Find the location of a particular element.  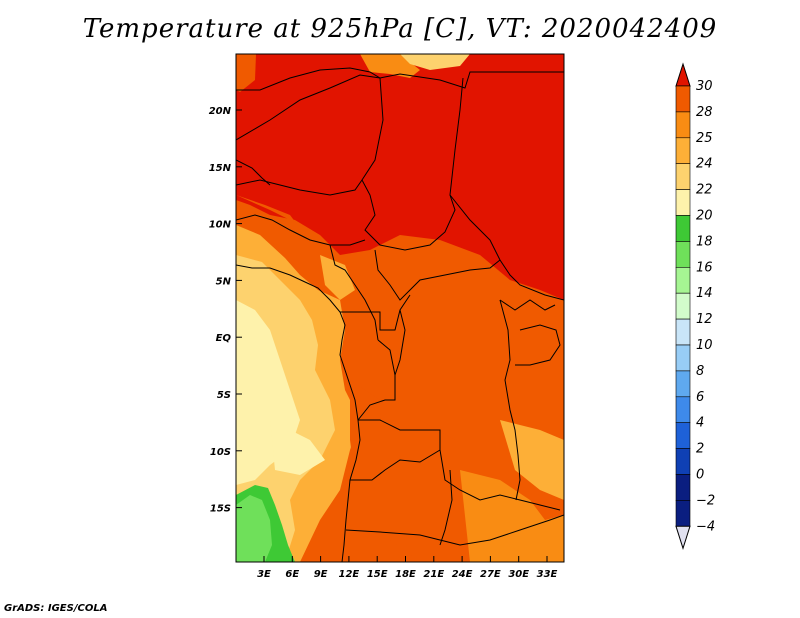

lon-tick-label: 33E is located at coordinates (547, 574).